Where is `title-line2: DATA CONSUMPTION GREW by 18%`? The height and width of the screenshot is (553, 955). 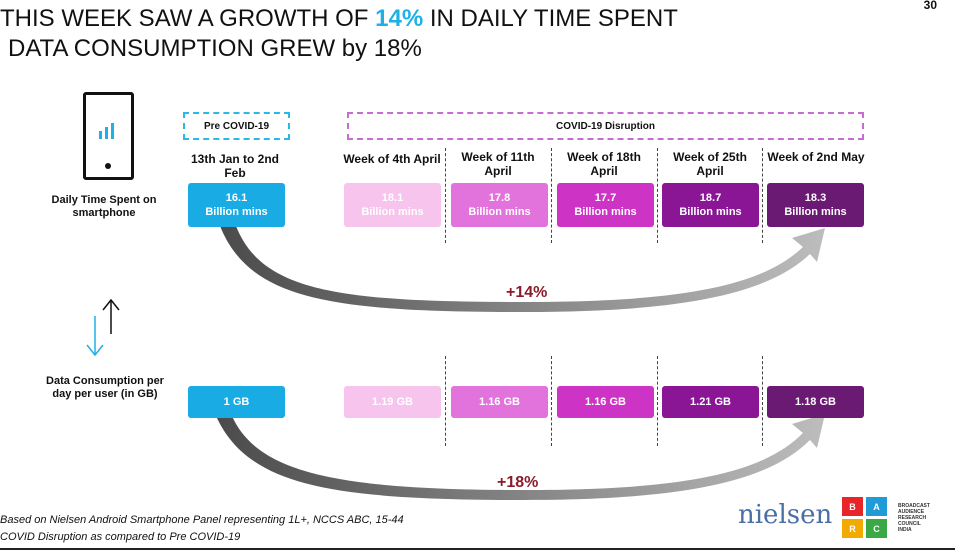 title-line2: DATA CONSUMPTION GREW by 18% is located at coordinates (215, 48).